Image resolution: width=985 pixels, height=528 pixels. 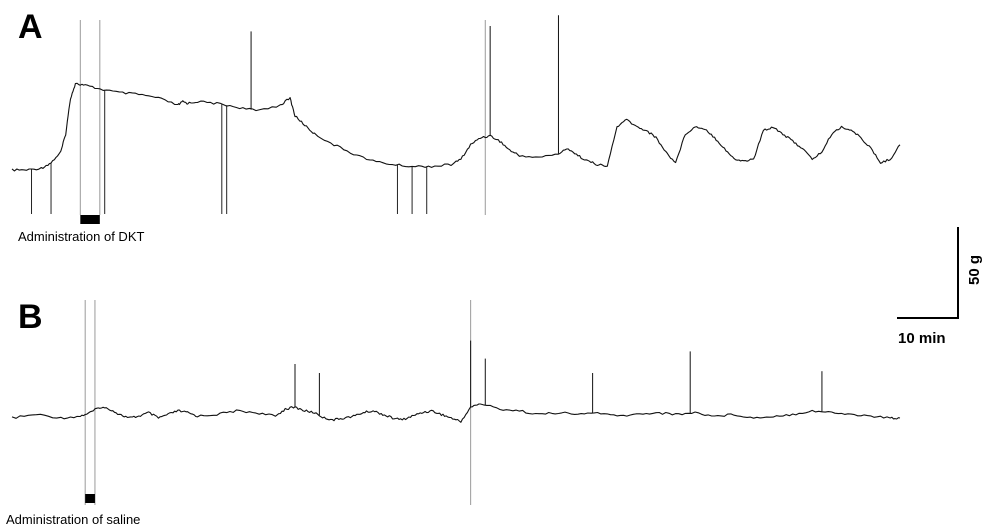 I want to click on panel-b-trace, so click(x=456, y=413).